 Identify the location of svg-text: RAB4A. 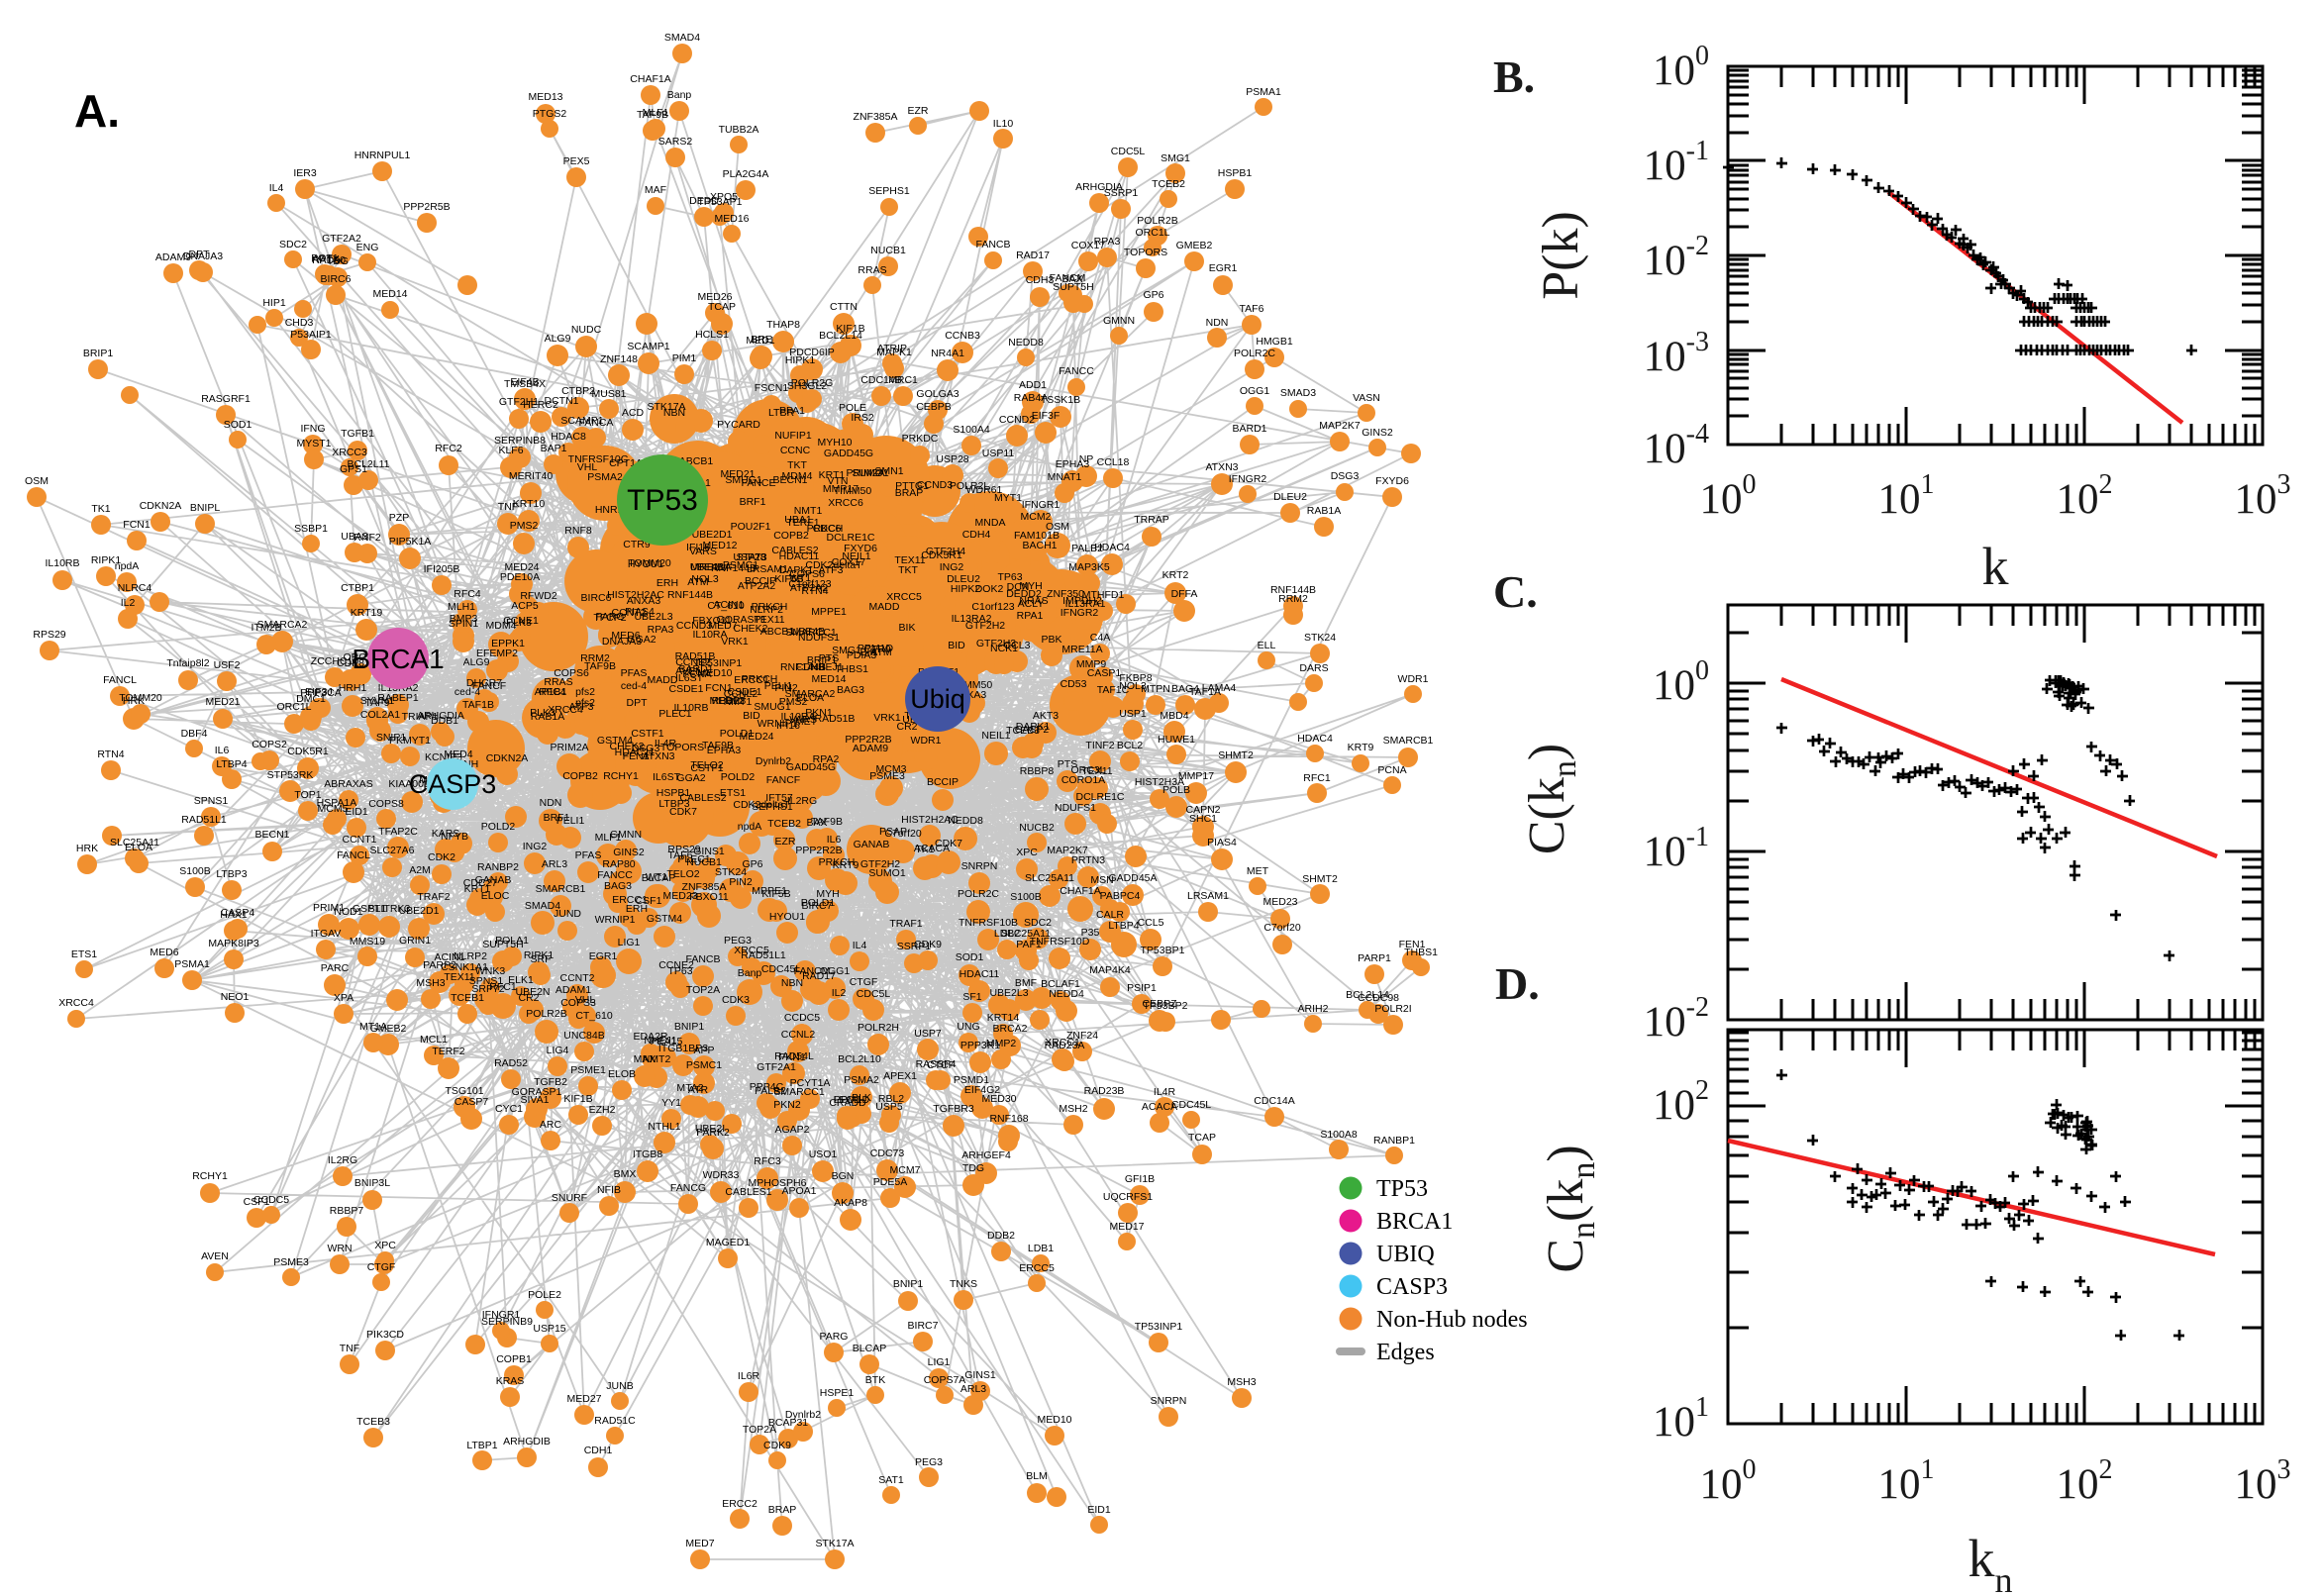
(1031, 398).